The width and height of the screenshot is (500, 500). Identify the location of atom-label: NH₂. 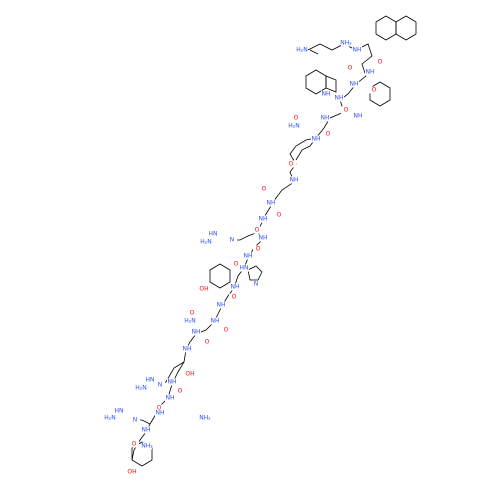
(147, 446).